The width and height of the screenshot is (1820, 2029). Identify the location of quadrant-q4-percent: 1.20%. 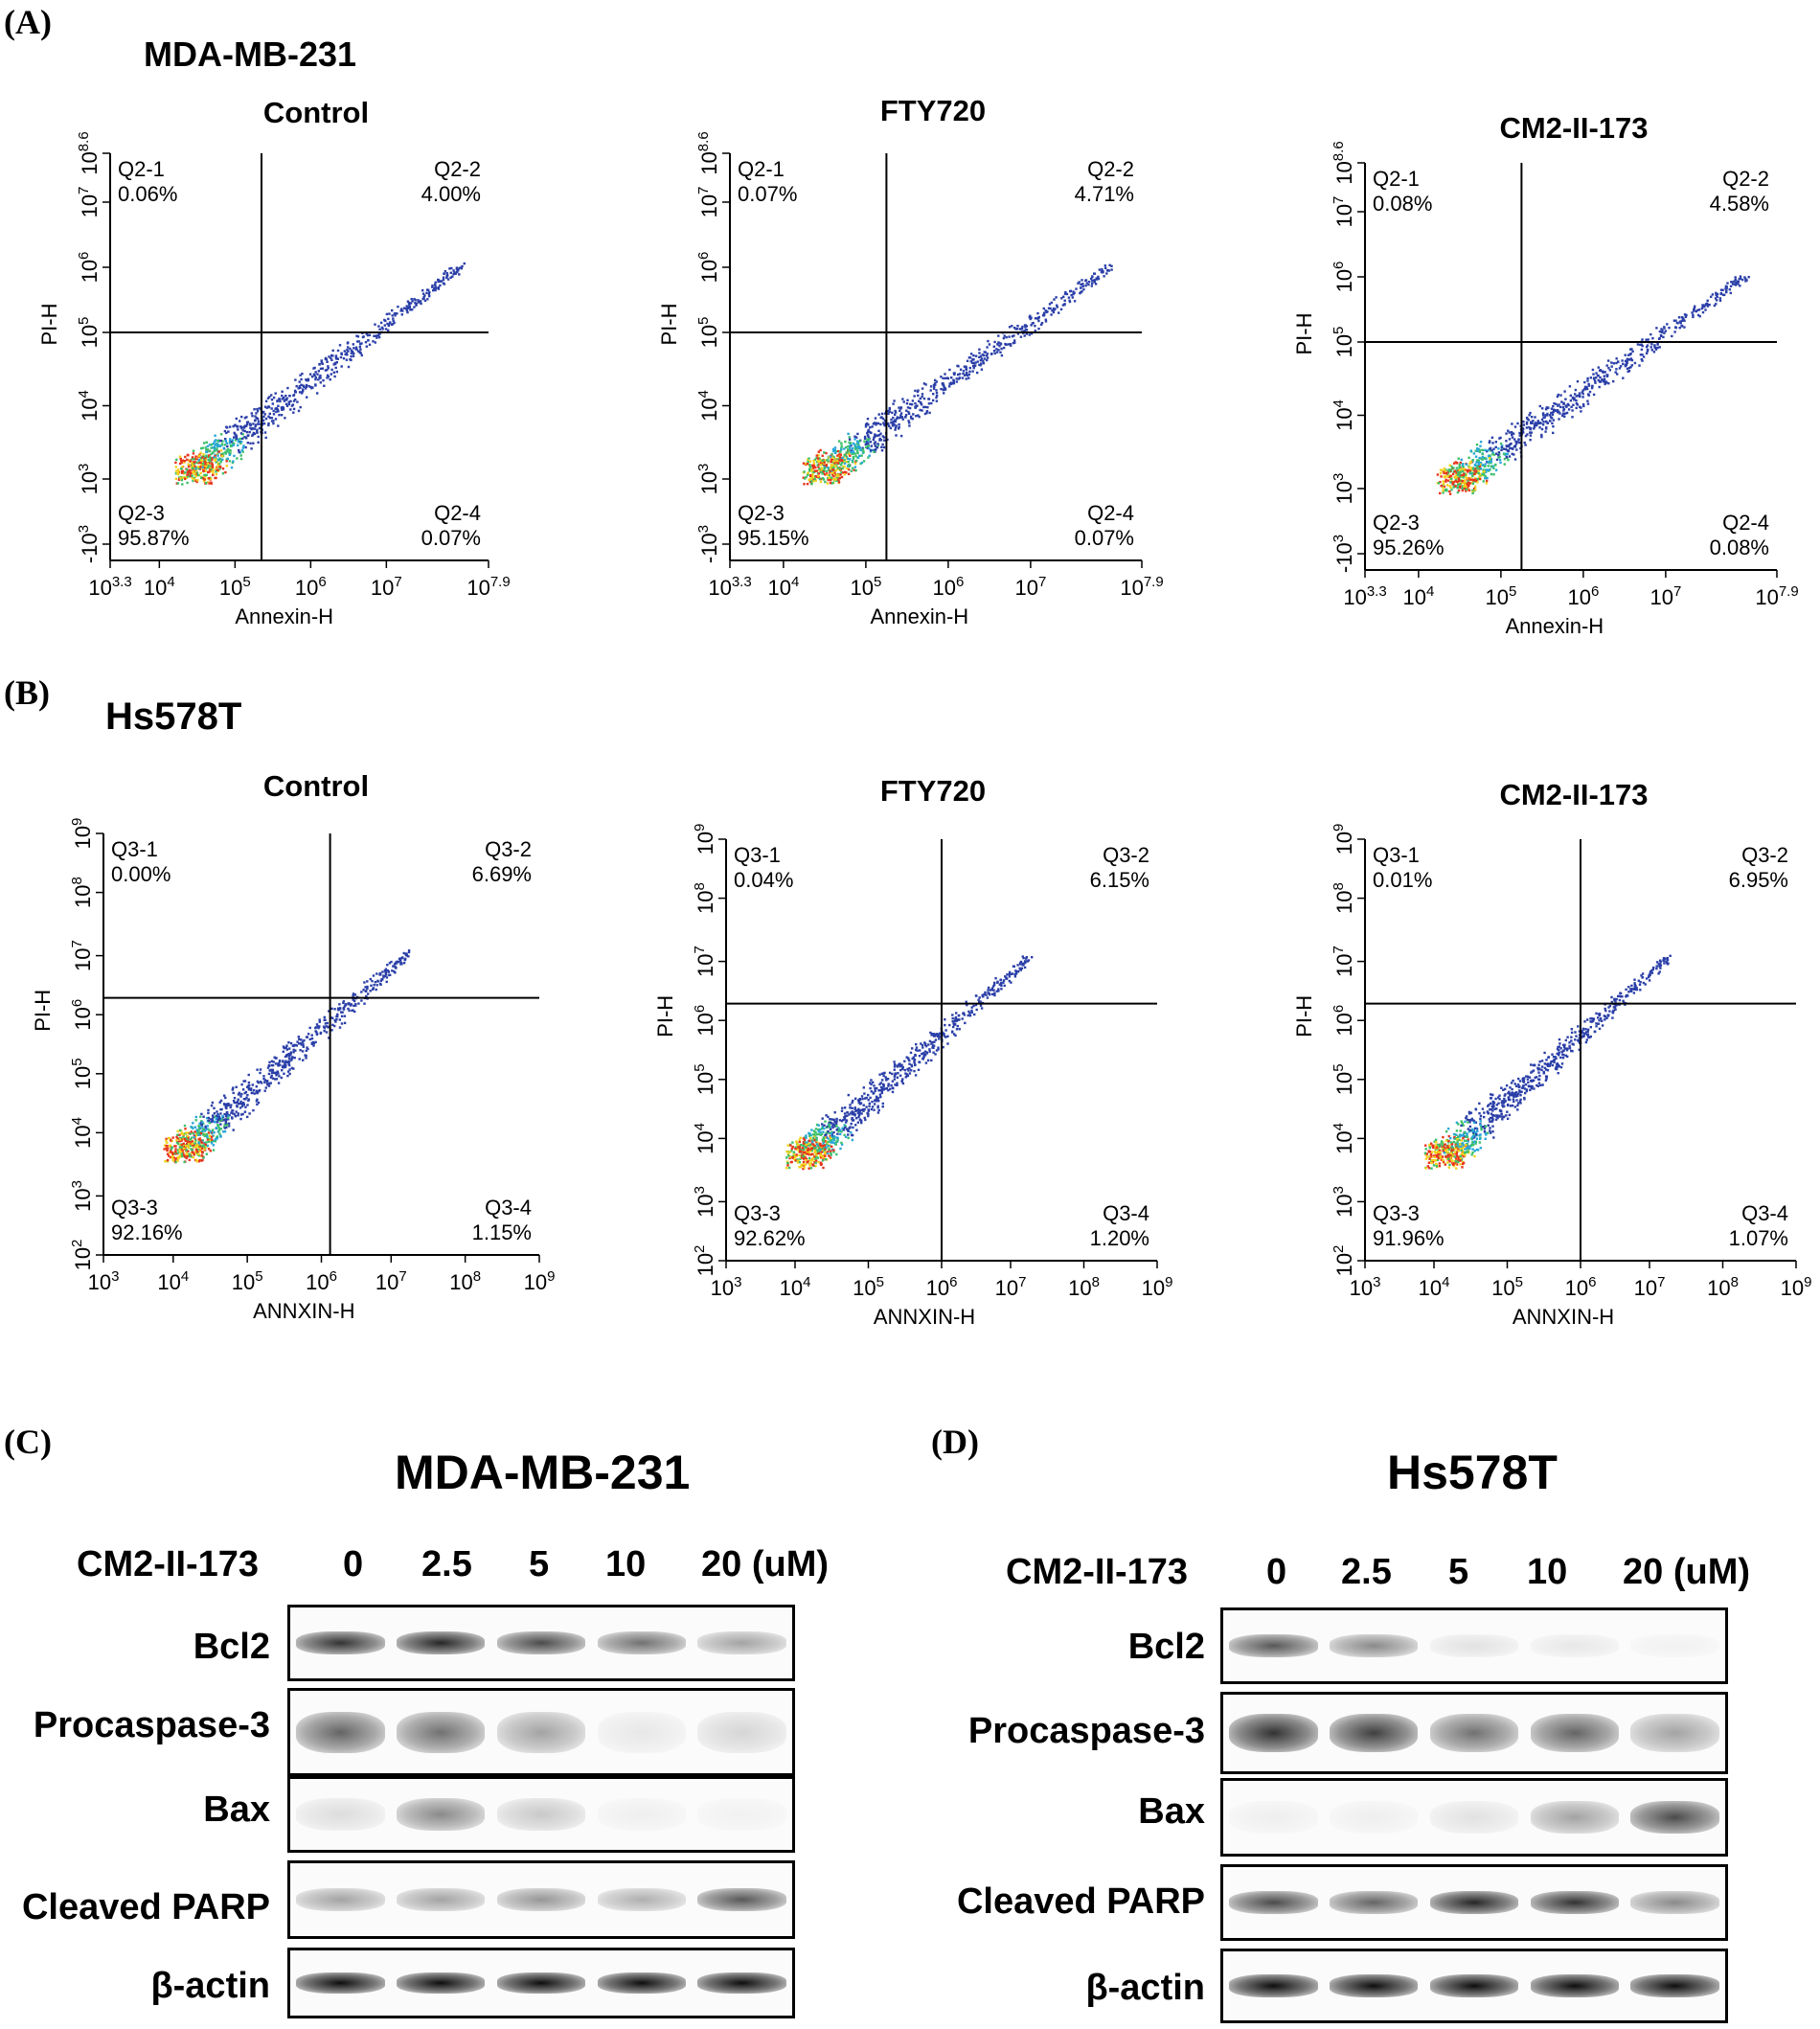
(1120, 1238).